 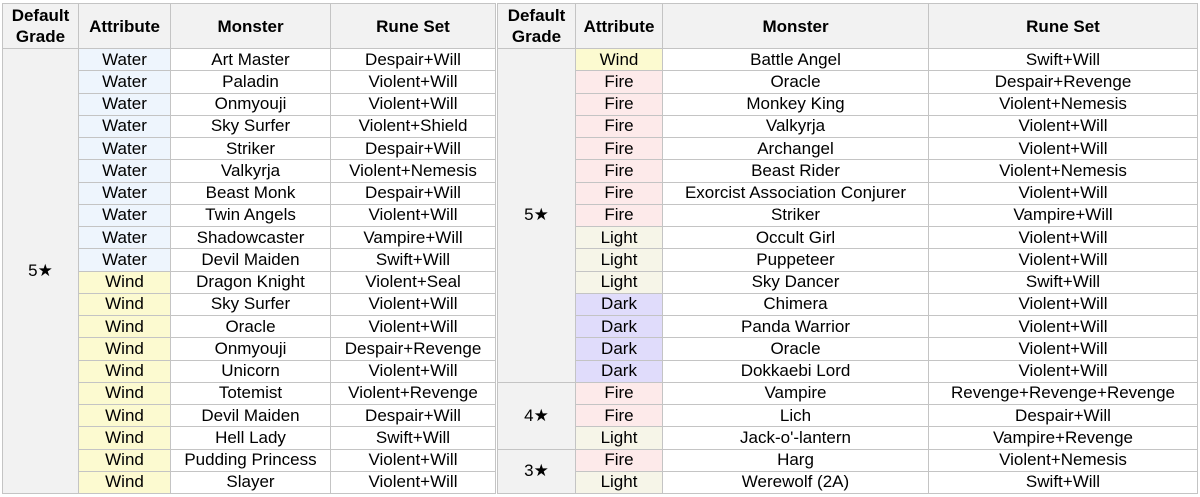 I want to click on header-row: Default Grade Attribute Monster Rune Set, so click(x=249, y=26).